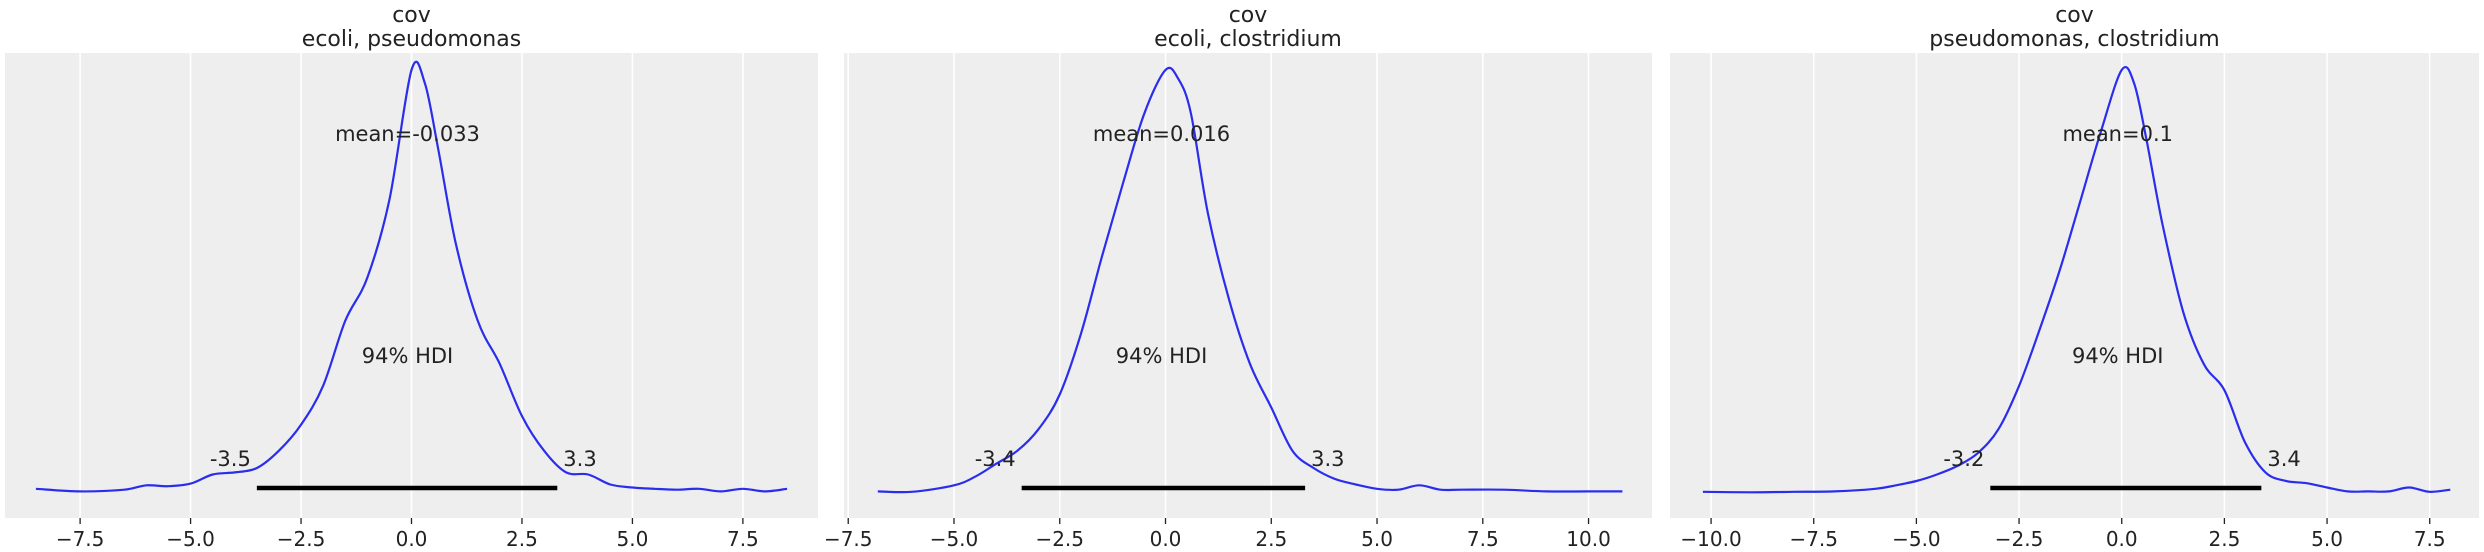  Describe the element at coordinates (995, 459) in the screenshot. I see `hdi-low-label: -3.4` at that location.